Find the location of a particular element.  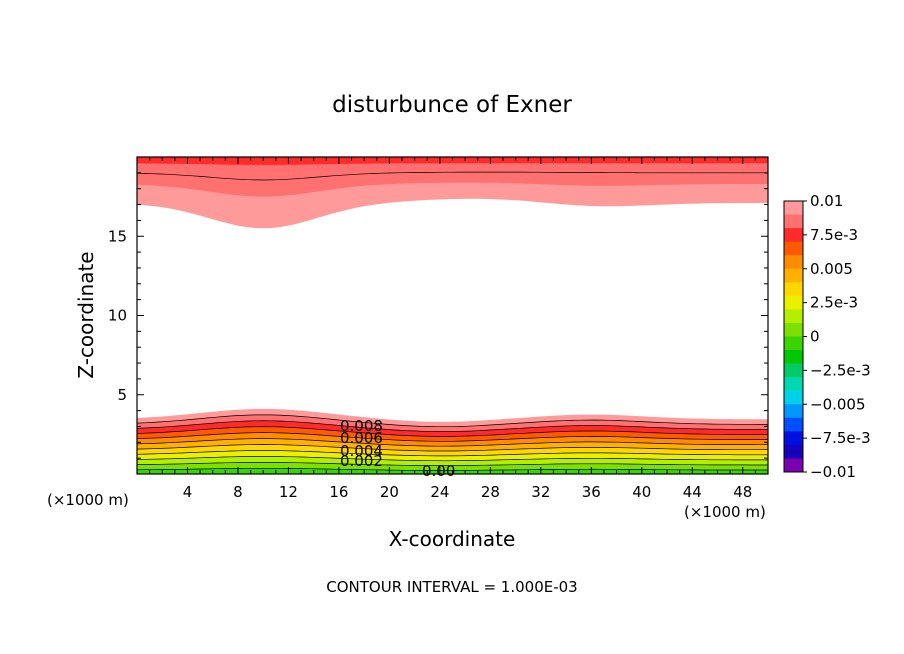

x-tick-label: 16 is located at coordinates (338, 492).